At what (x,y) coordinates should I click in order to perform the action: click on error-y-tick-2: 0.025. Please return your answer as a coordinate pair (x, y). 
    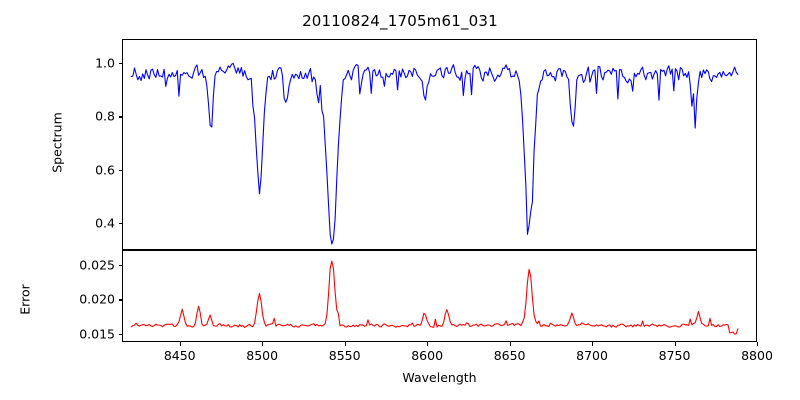
    Looking at the image, I should click on (97, 265).